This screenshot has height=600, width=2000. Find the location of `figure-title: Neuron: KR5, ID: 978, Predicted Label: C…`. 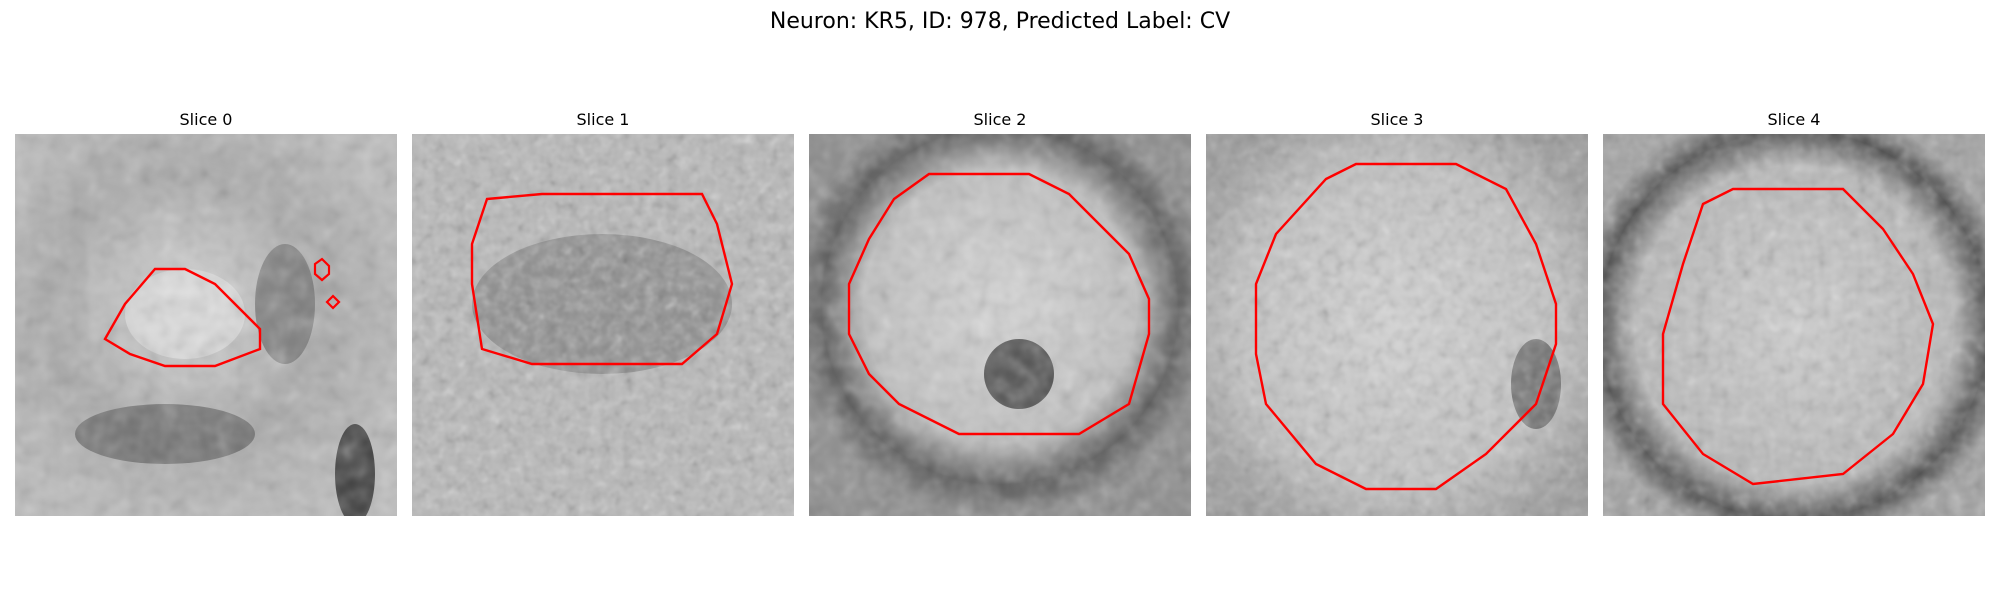

figure-title: Neuron: KR5, ID: 978, Predicted Label: C… is located at coordinates (1000, 21).